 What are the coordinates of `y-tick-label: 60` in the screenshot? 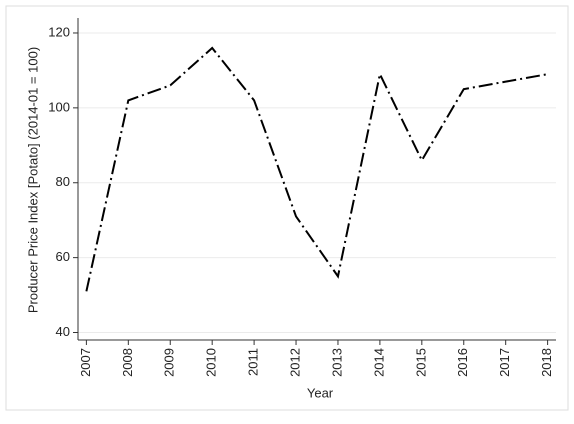 It's located at (63, 256).